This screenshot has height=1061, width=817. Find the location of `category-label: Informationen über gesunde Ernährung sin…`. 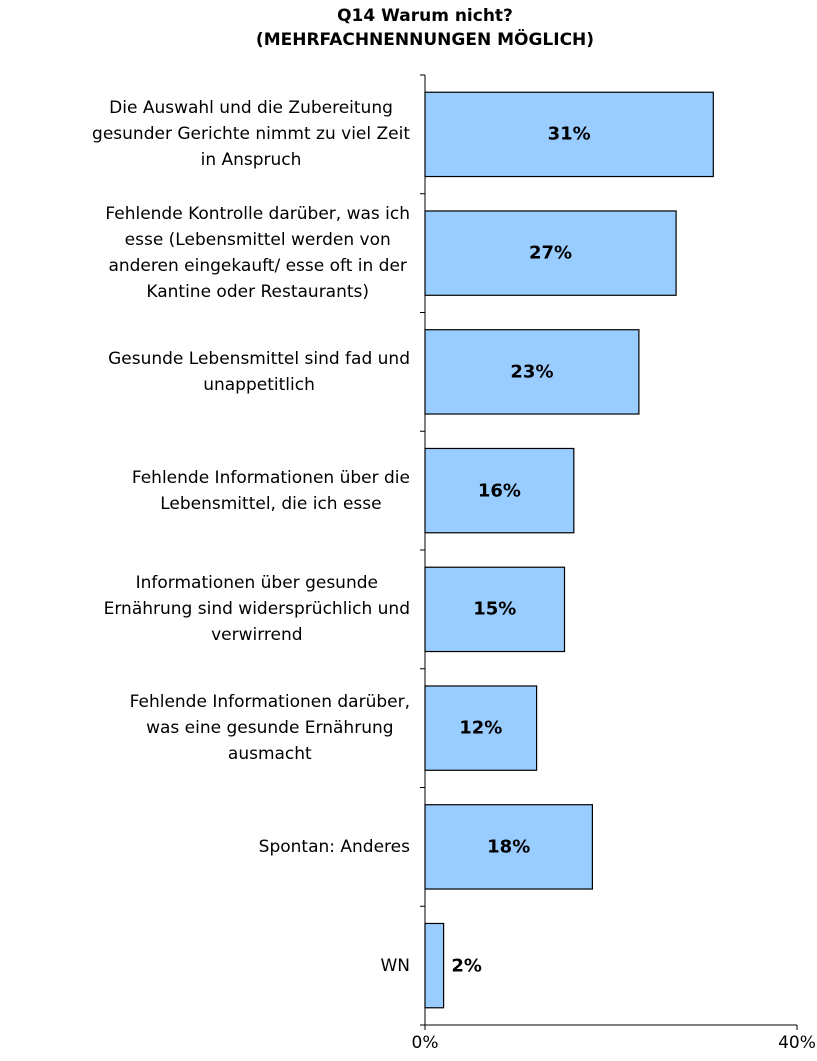

category-label: Informationen über gesunde Ernährung sin… is located at coordinates (256, 609).